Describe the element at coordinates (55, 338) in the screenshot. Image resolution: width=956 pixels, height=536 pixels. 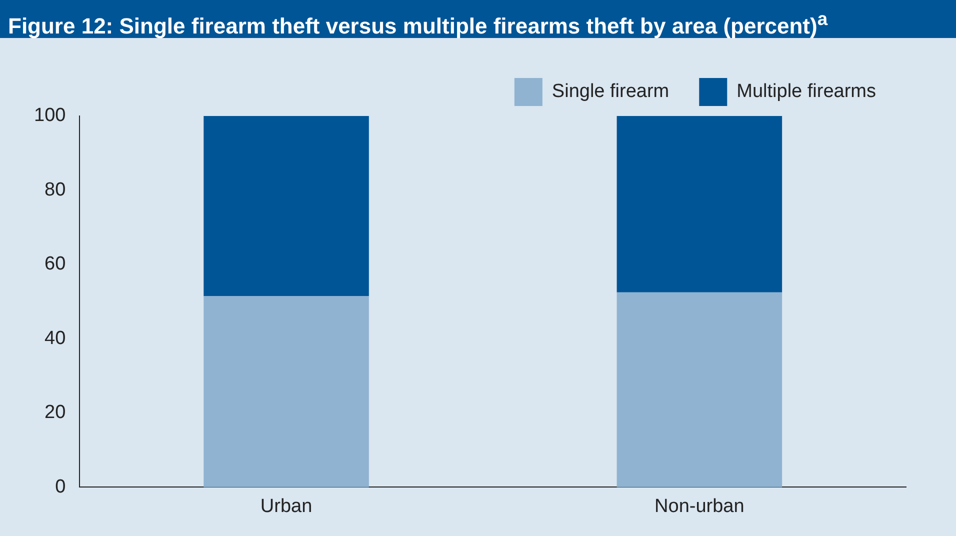
I see `y-tick-label: 40` at that location.